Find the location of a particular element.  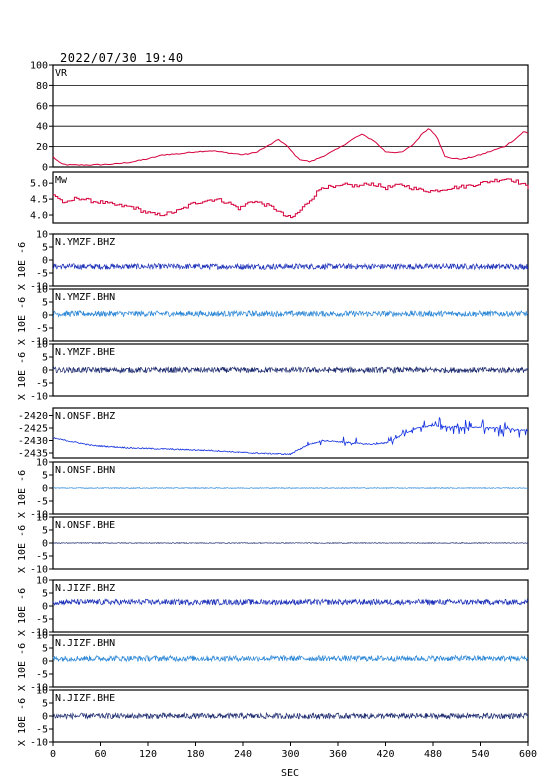

y-tick-label: 40 is located at coordinates (42, 127).